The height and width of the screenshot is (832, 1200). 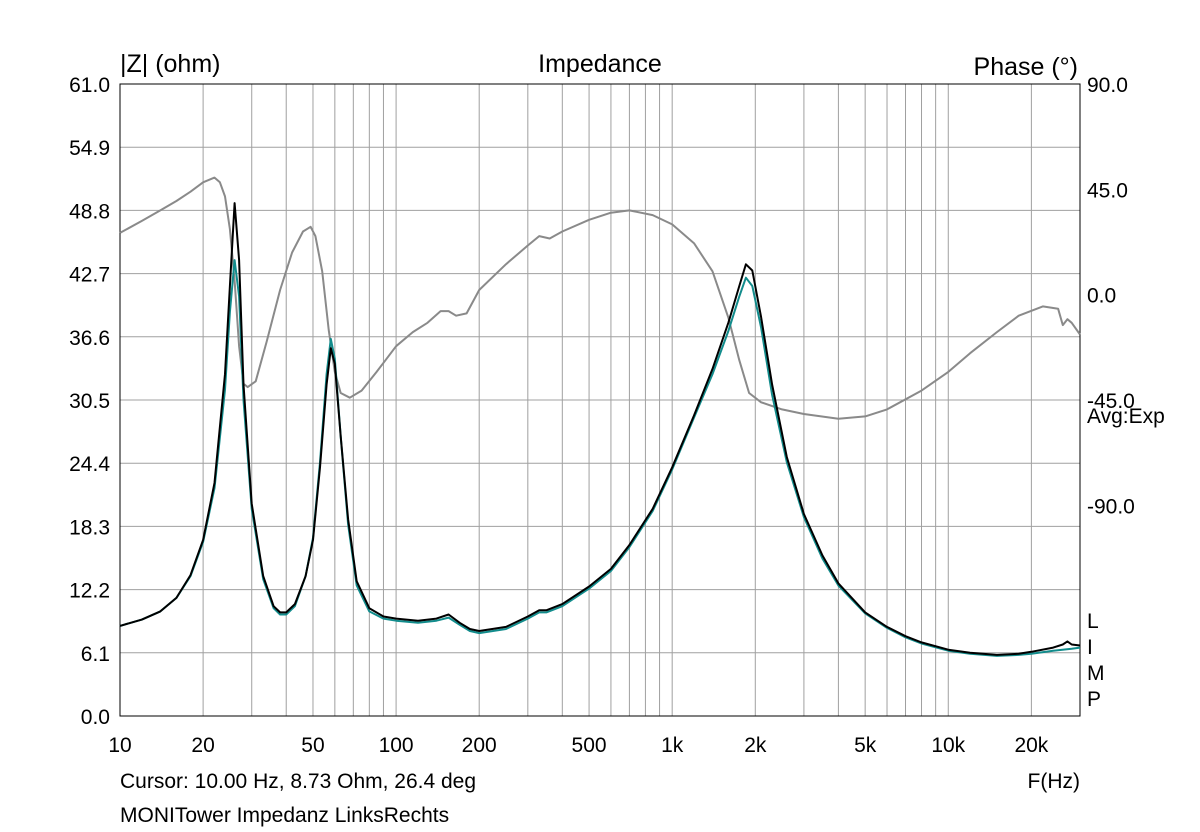 What do you see at coordinates (89, 338) in the screenshot?
I see `y-tick-label: 36.6` at bounding box center [89, 338].